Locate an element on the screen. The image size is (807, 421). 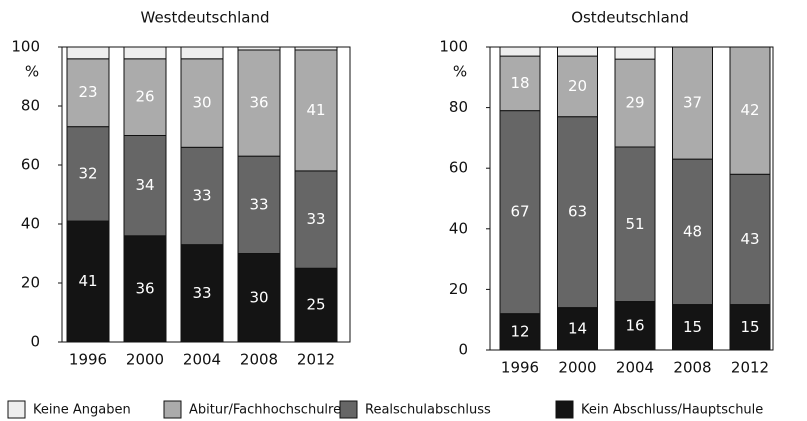
data-label: 23 is located at coordinates (87, 92).